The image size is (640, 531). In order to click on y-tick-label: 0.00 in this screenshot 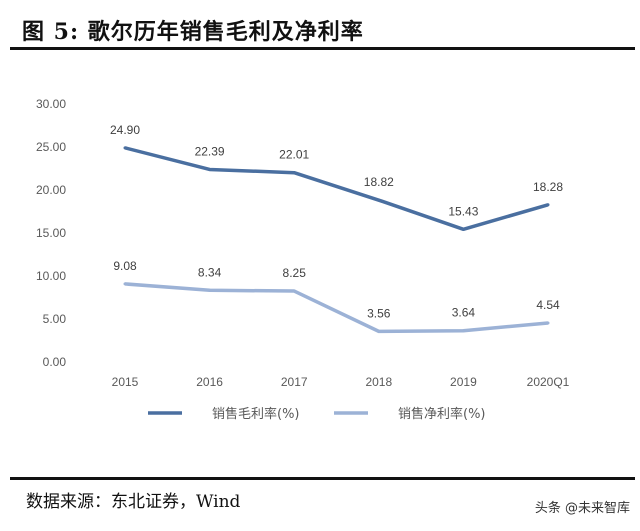, I will do `click(55, 362)`.